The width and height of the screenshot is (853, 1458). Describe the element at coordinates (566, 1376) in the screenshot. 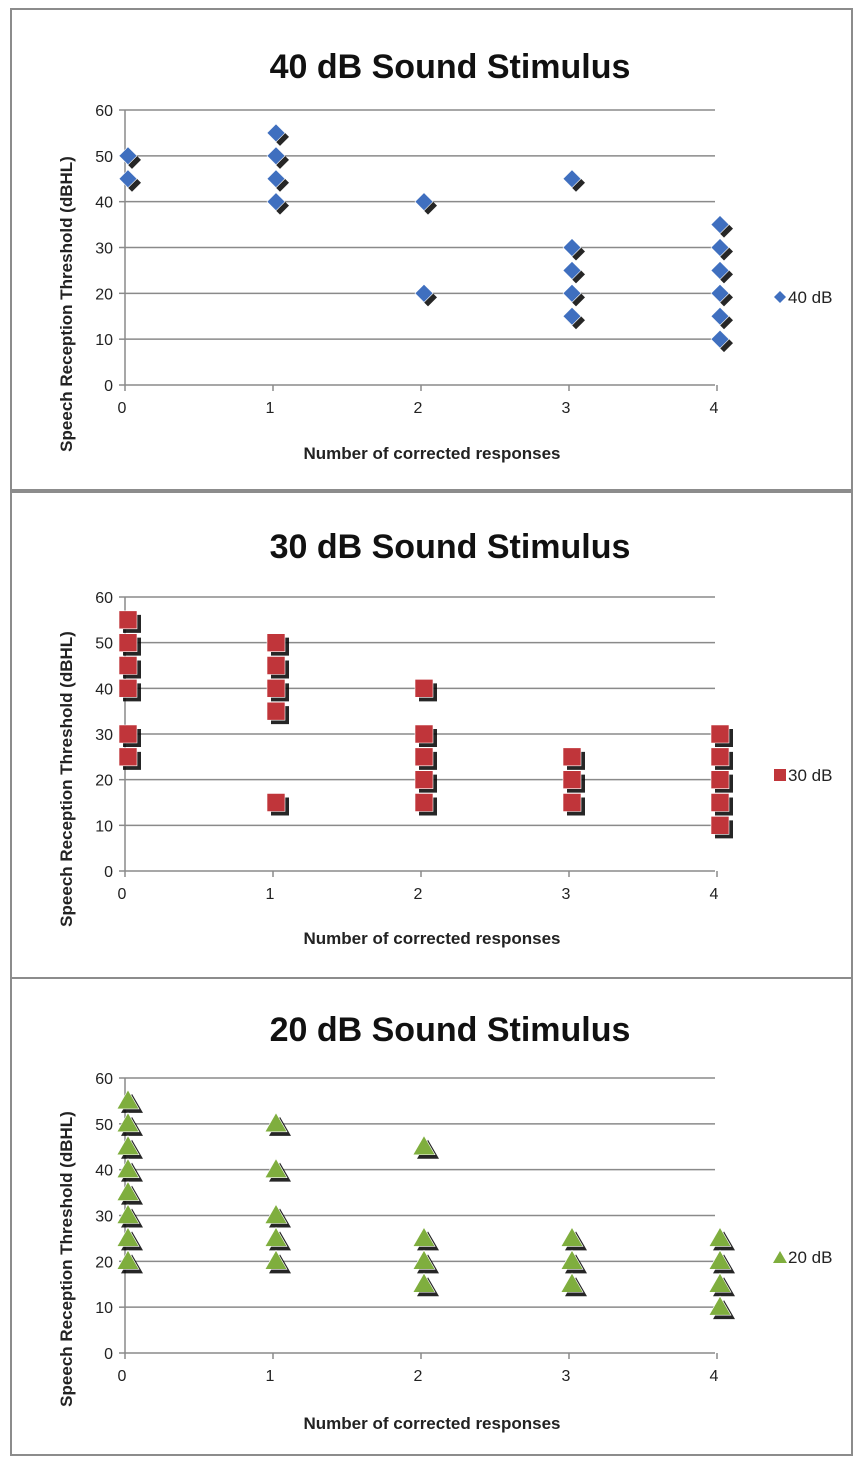

I see `x-tick-label: 3` at that location.